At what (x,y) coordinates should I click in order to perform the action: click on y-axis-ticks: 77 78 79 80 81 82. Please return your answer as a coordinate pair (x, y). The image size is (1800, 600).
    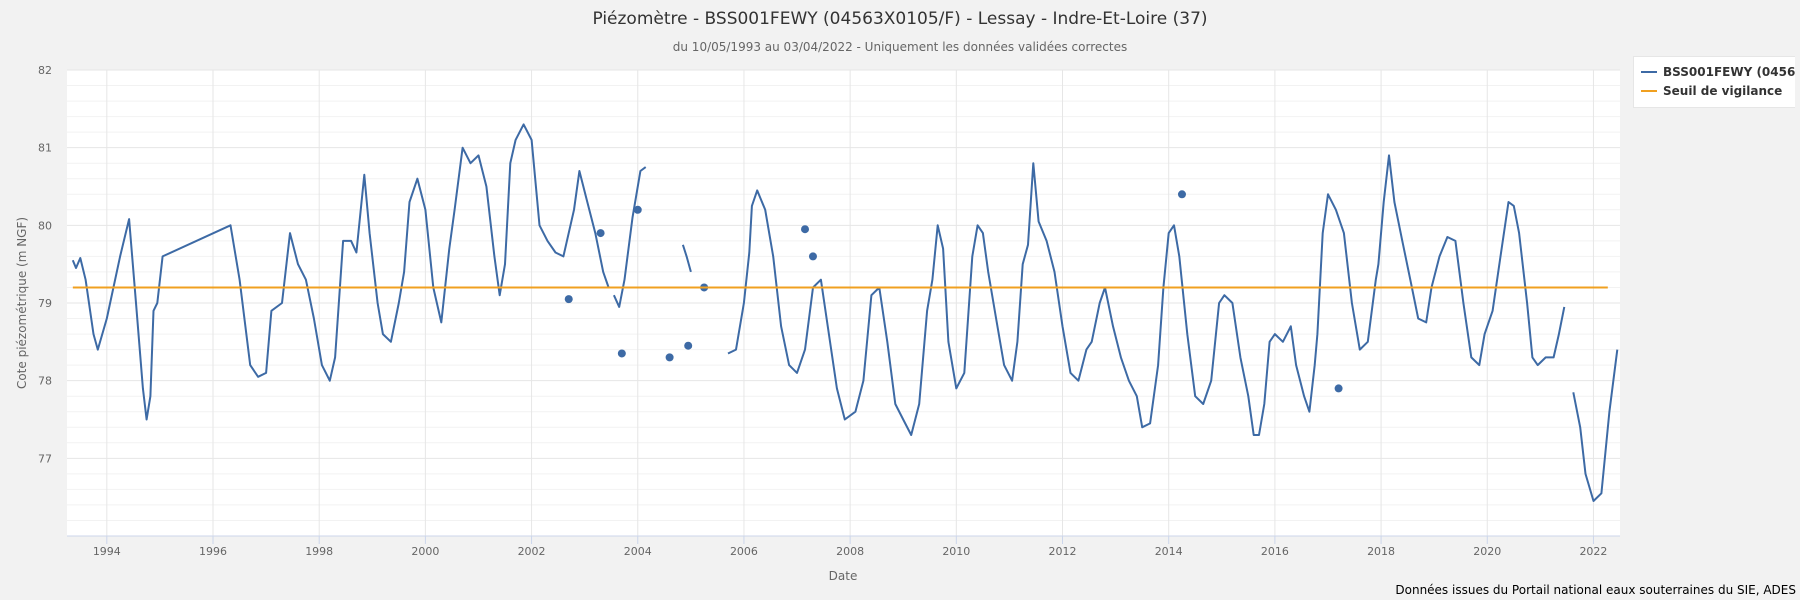
    Looking at the image, I should click on (45, 264).